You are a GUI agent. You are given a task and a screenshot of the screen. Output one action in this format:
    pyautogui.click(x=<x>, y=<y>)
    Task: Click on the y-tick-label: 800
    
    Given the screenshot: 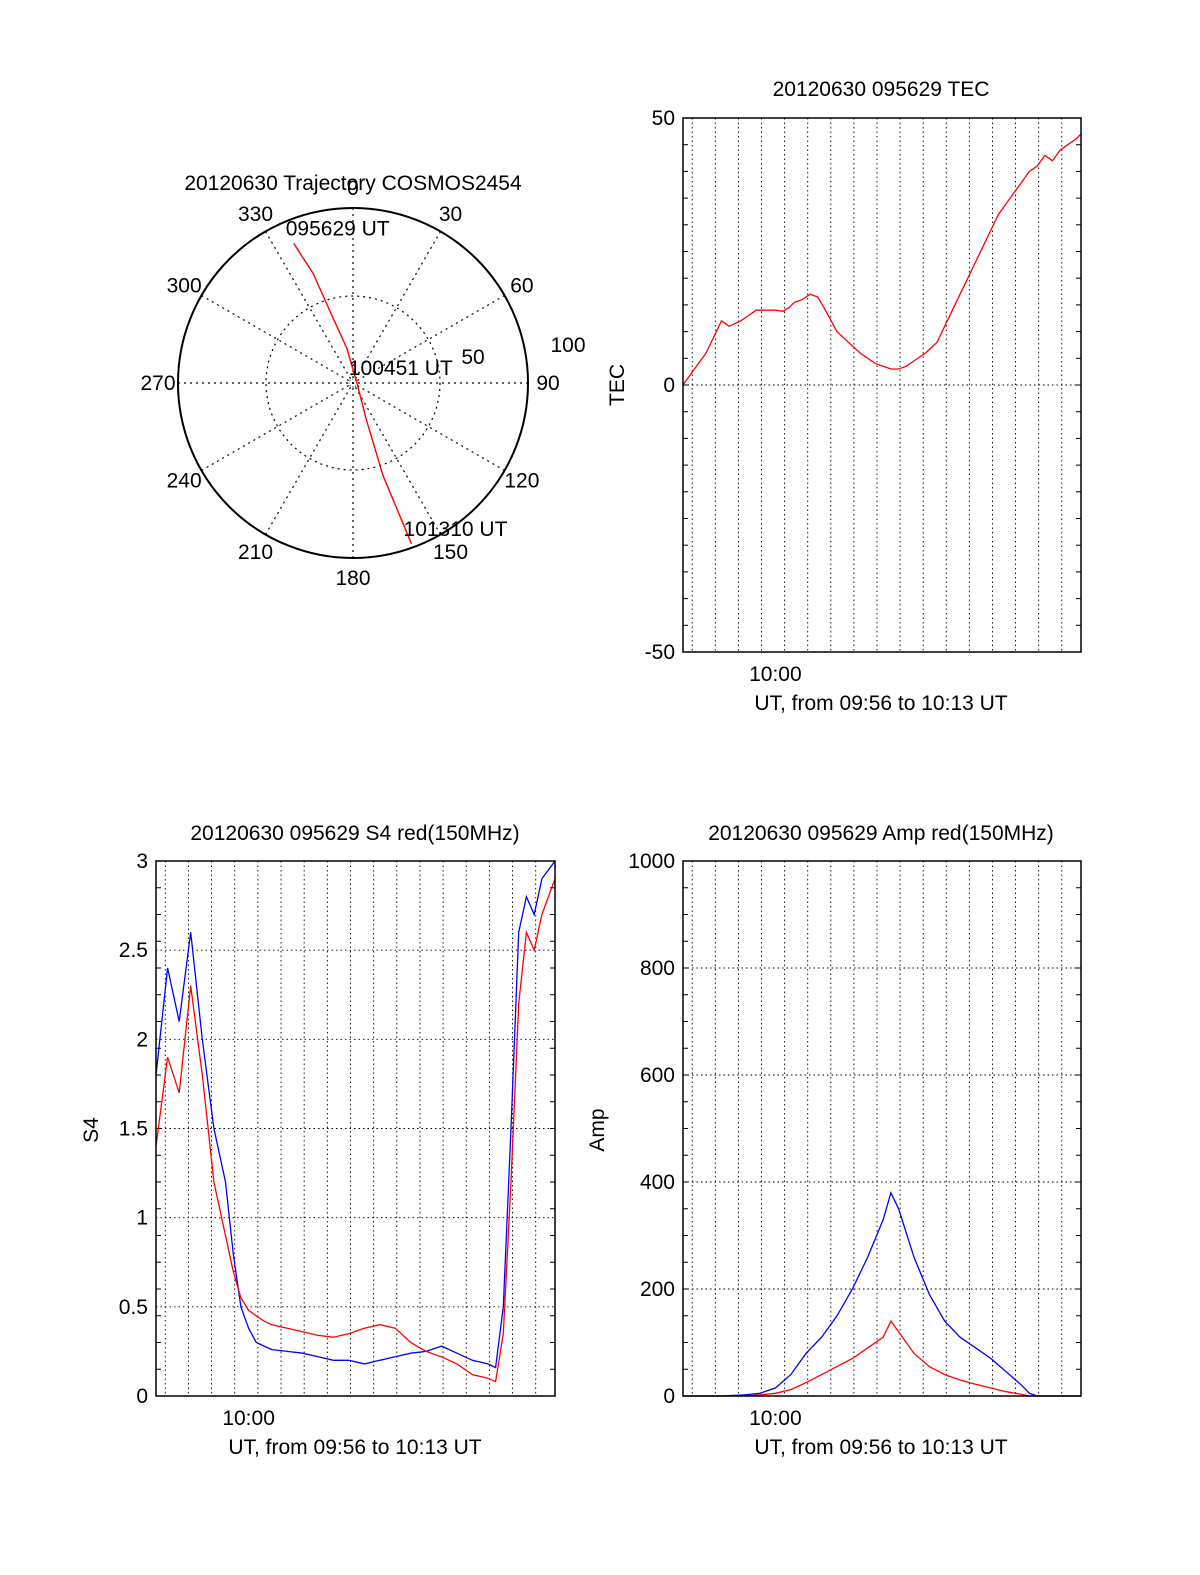 What is the action you would take?
    pyautogui.click(x=657, y=968)
    